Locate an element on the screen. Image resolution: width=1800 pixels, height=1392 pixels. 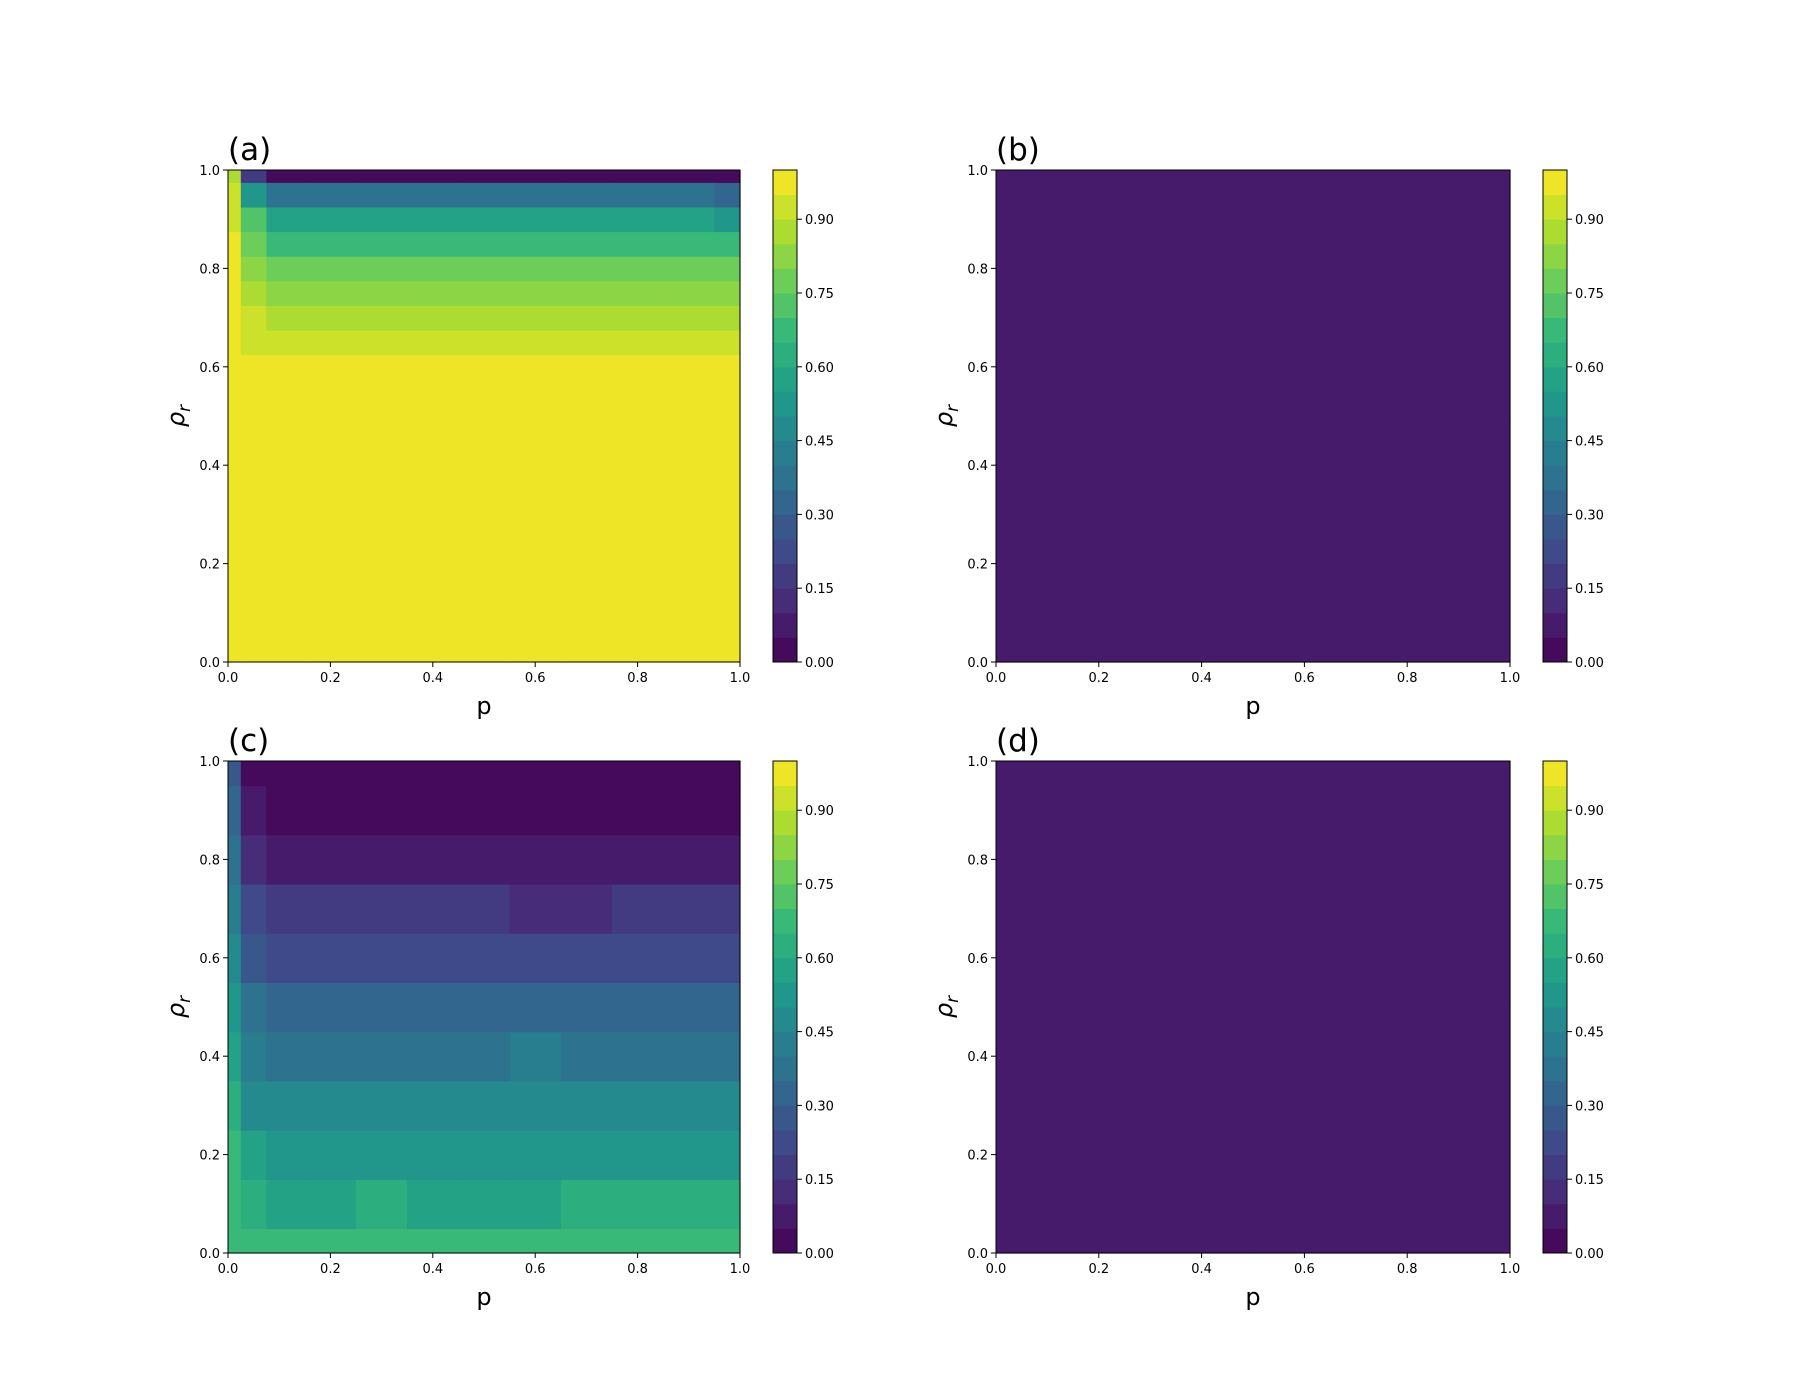
panel-label: (b) is located at coordinates (1018, 150).